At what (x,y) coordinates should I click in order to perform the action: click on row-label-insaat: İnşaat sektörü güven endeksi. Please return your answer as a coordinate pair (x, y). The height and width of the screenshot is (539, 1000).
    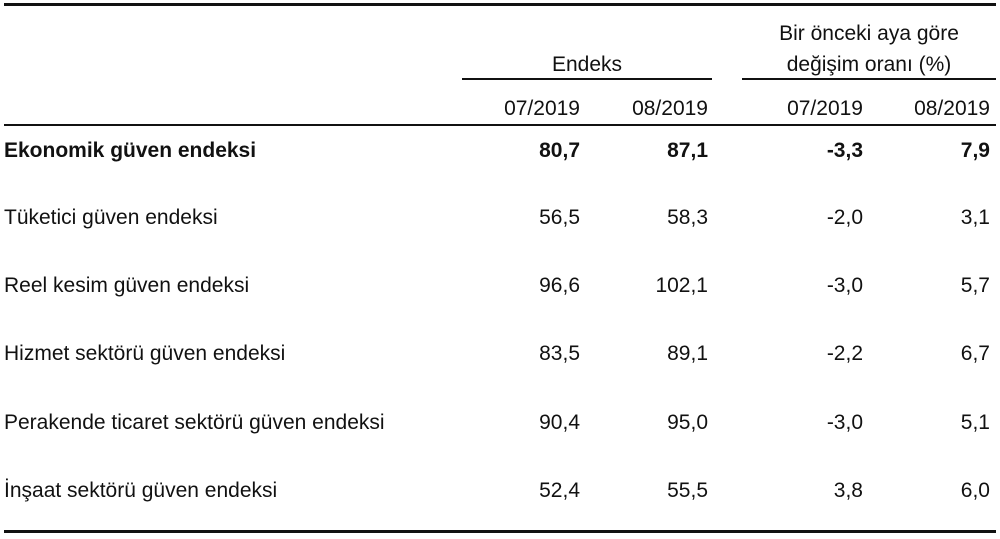
    Looking at the image, I should click on (141, 490).